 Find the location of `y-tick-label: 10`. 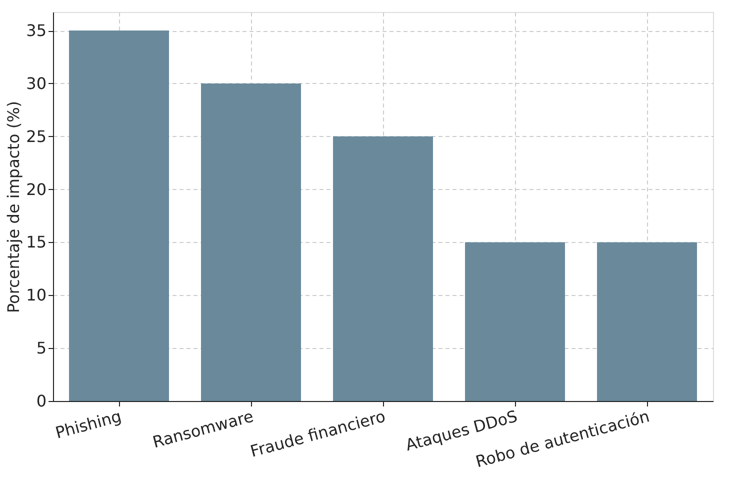

y-tick-label: 10 is located at coordinates (36, 295).